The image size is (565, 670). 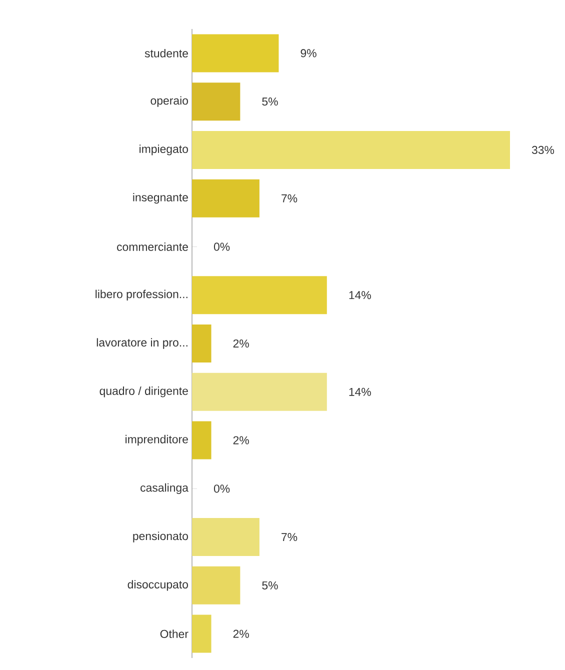 I want to click on y-tick-label: commerciante, so click(x=152, y=246).